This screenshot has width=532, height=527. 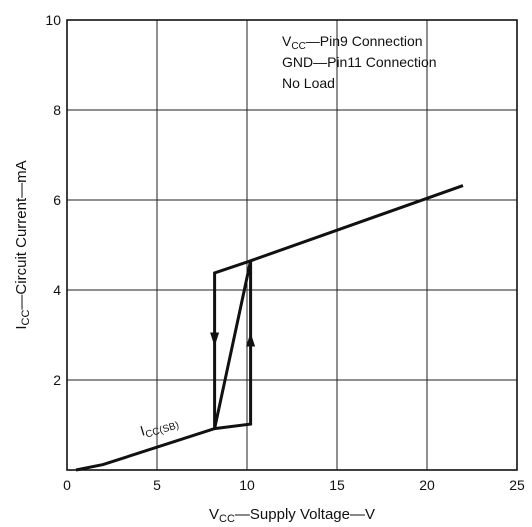 I want to click on x-tick-labels: 0 5 10 15 20 25, so click(x=294, y=485).